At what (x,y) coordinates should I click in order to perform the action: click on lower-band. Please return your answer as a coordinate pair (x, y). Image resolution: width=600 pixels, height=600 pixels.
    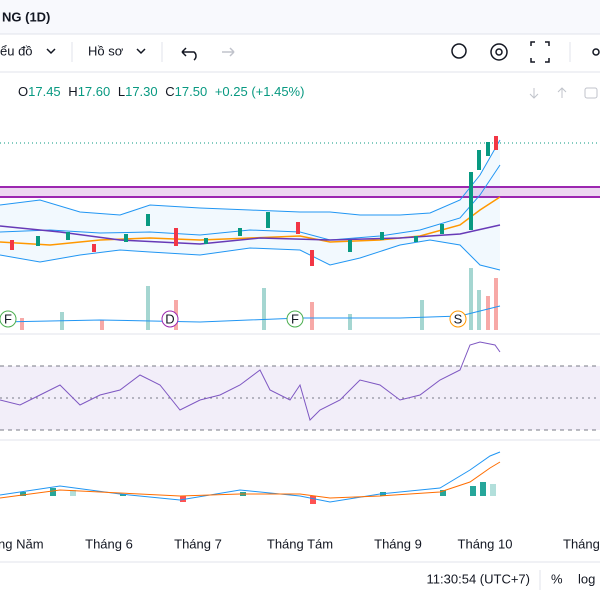
    Looking at the image, I should click on (250, 255).